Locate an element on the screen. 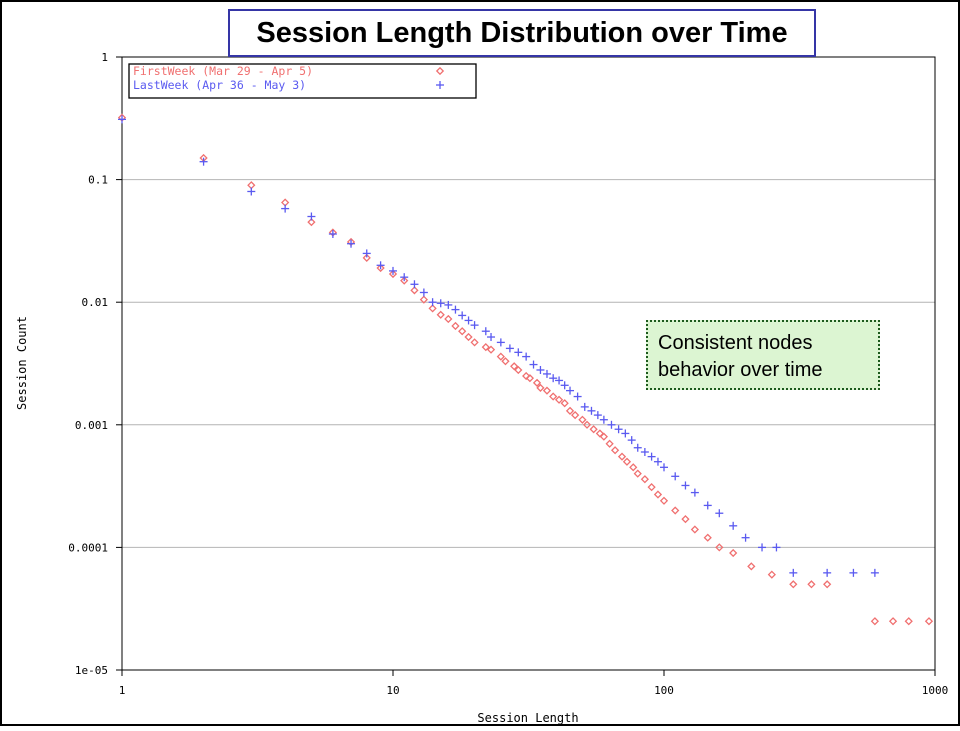  annotation-line-2: behavior over time is located at coordinates (740, 370).